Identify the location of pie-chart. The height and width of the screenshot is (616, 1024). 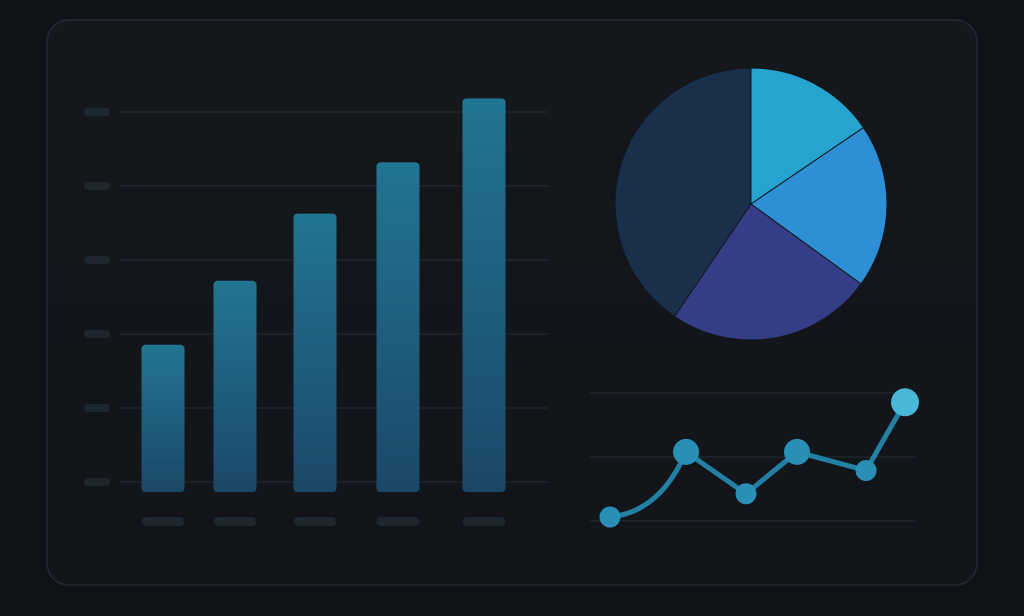
(751, 204).